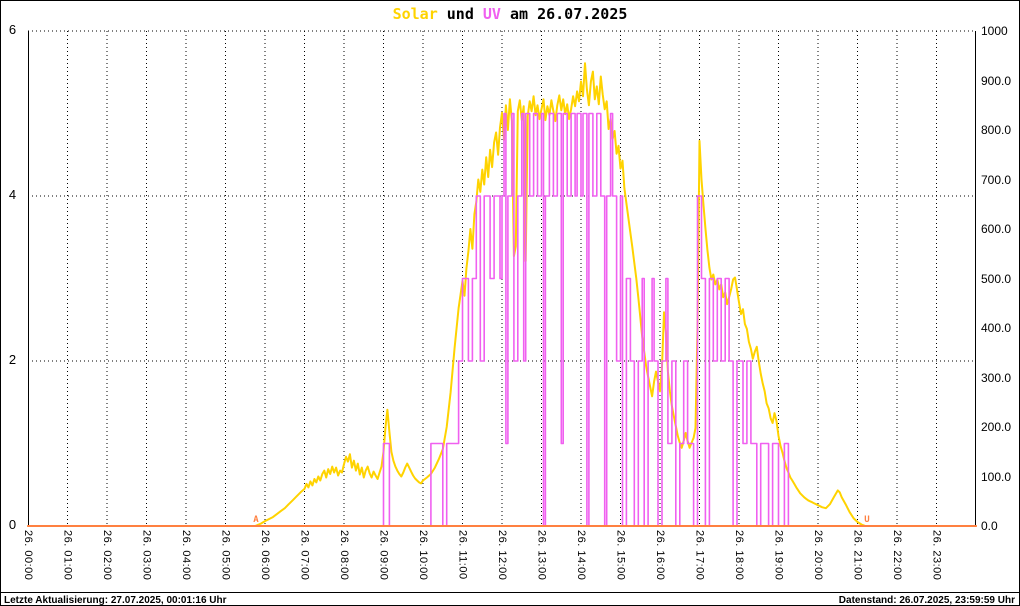 The width and height of the screenshot is (1020, 606). Describe the element at coordinates (996, 328) in the screenshot. I see `y-right-tick-label: 400.0` at that location.